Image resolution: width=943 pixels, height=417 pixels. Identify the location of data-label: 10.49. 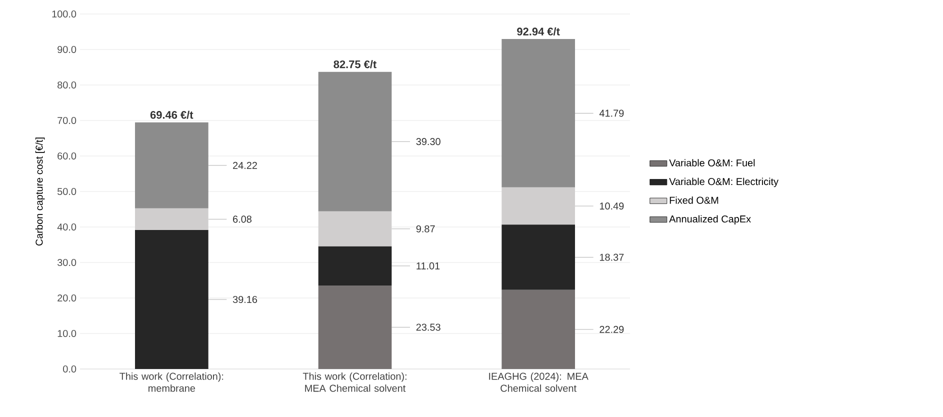
(612, 206).